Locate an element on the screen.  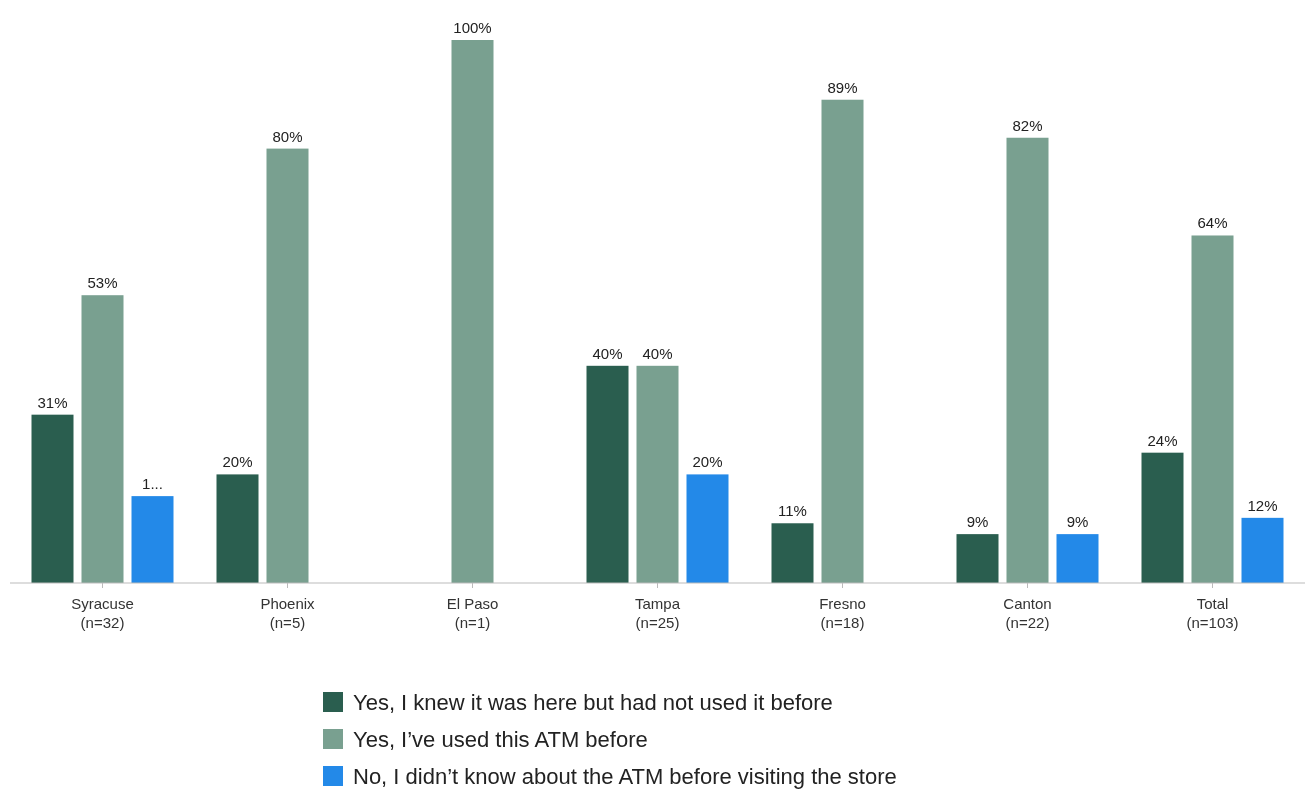
x-tick-label: Tampa (n=25) is located at coordinates (657, 613).